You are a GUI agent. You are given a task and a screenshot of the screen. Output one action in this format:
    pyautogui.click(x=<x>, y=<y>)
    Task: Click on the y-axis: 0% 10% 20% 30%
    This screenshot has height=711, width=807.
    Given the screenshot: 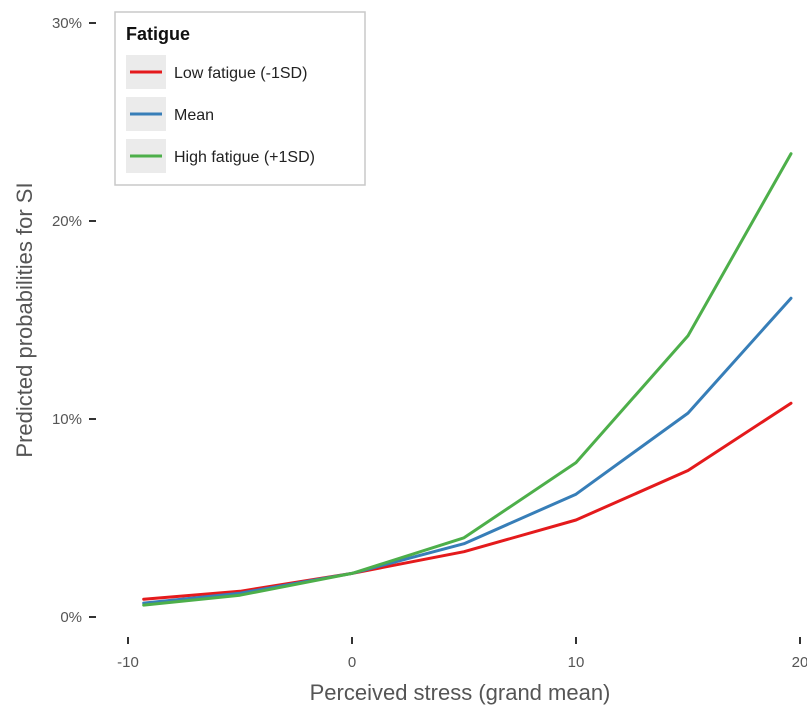 What is the action you would take?
    pyautogui.click(x=74, y=320)
    